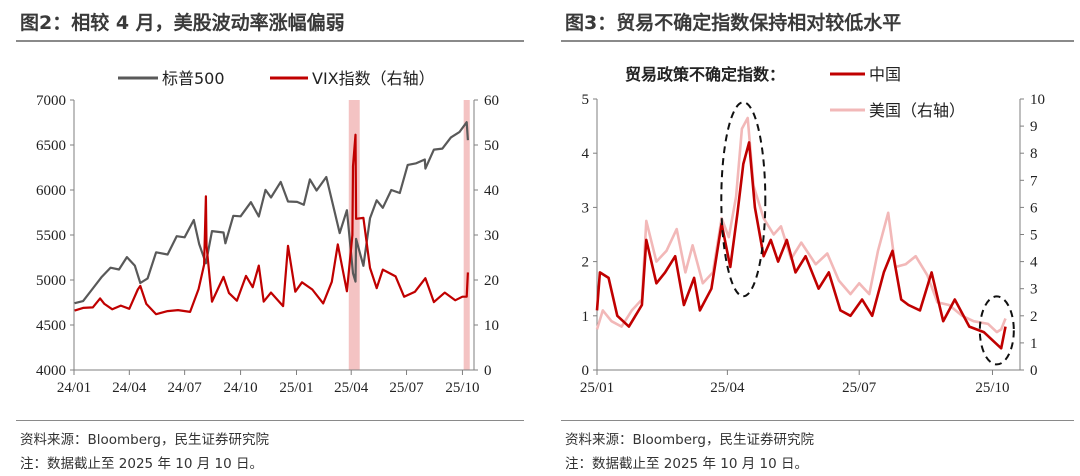 The image size is (1080, 476). I want to click on y-right-tick-label: 40, so click(491, 191).